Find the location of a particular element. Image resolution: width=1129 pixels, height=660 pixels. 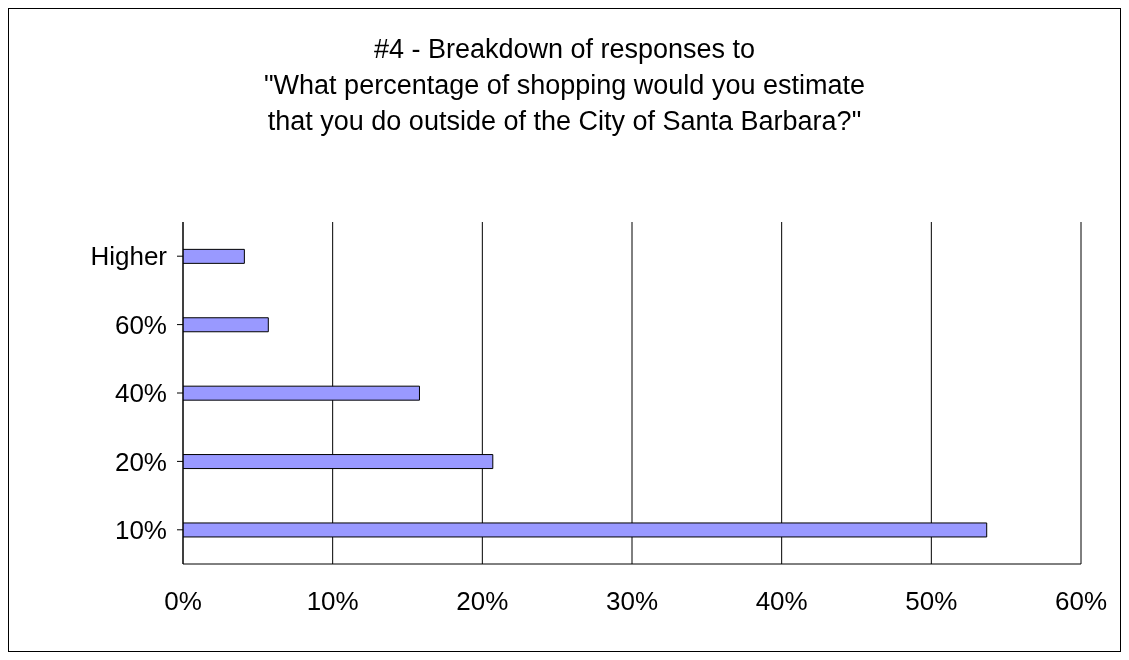

y-tick-label: 40% is located at coordinates (140, 393).